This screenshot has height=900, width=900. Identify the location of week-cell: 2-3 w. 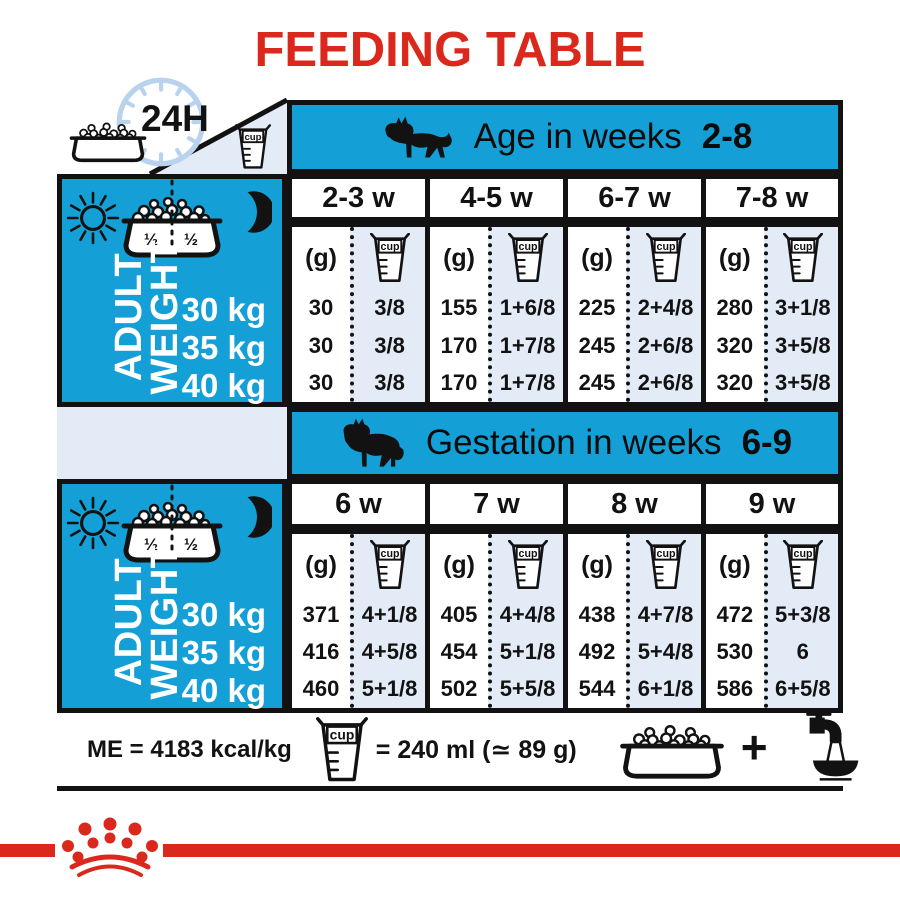
(358, 198).